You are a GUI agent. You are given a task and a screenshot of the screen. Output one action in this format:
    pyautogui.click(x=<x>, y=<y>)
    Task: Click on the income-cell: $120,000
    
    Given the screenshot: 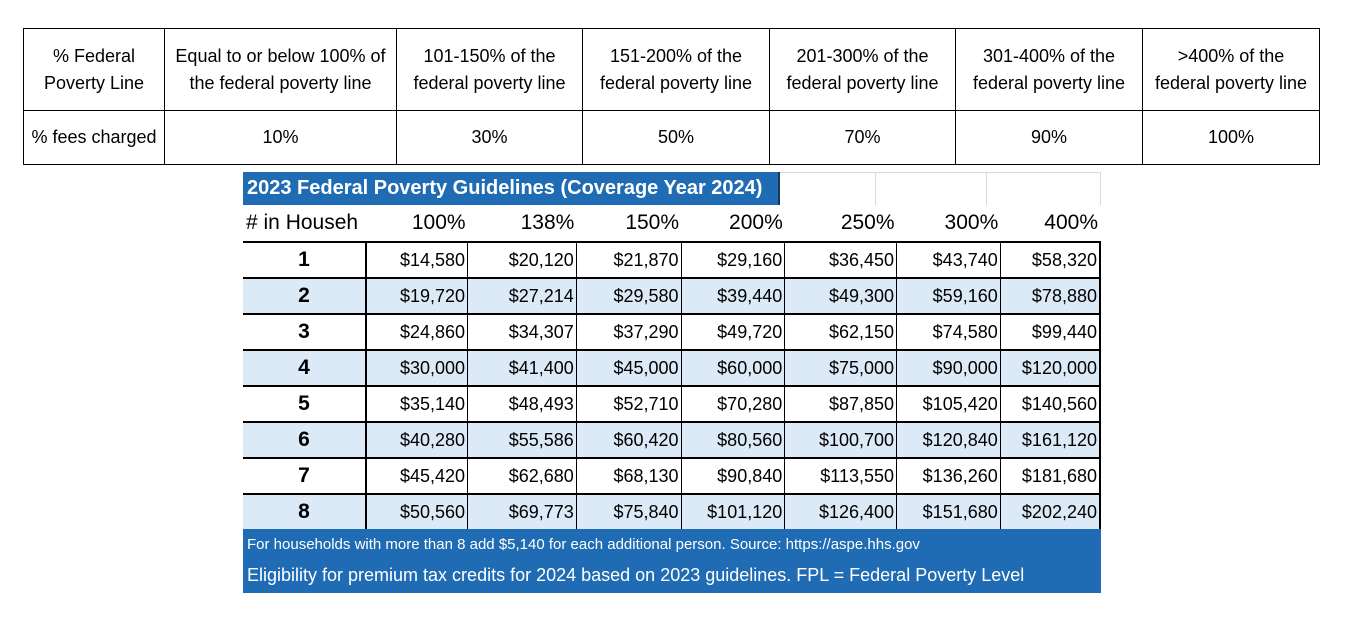 What is the action you would take?
    pyautogui.click(x=1050, y=368)
    